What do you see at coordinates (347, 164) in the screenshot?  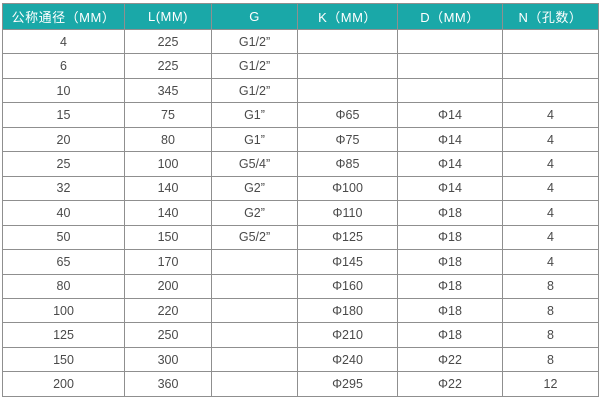 I see `table-cell: Φ85` at bounding box center [347, 164].